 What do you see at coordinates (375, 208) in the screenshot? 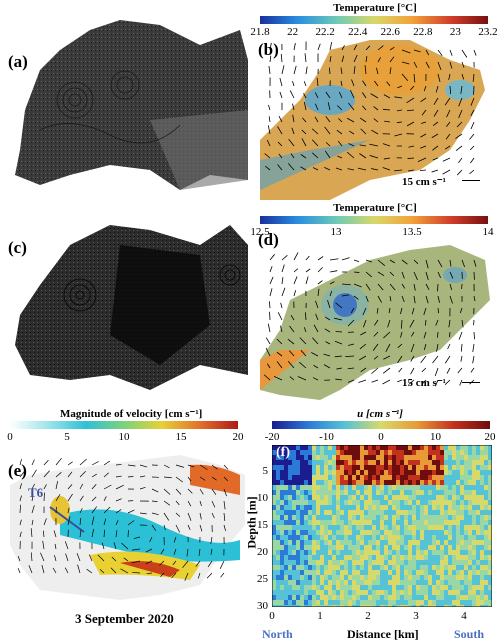
I see `colorbar-title-d: Temperature [°C]` at bounding box center [375, 208].